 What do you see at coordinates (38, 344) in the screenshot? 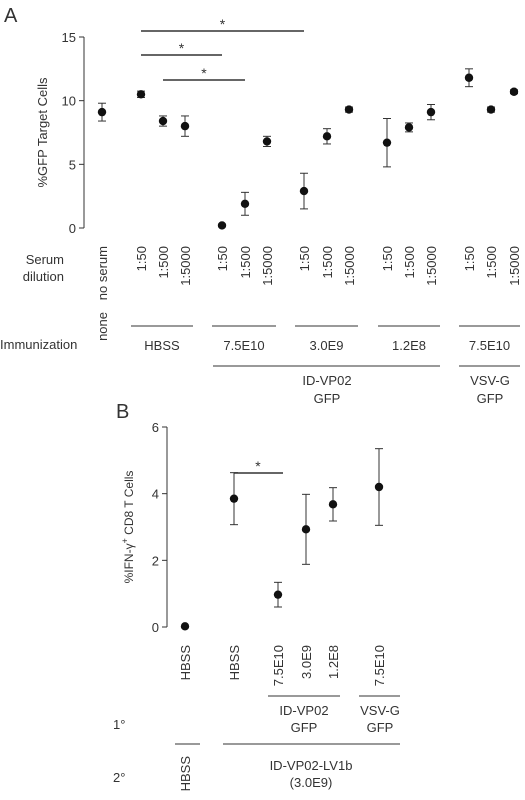
I see `a-row-label-immunization: Immunization` at bounding box center [38, 344].